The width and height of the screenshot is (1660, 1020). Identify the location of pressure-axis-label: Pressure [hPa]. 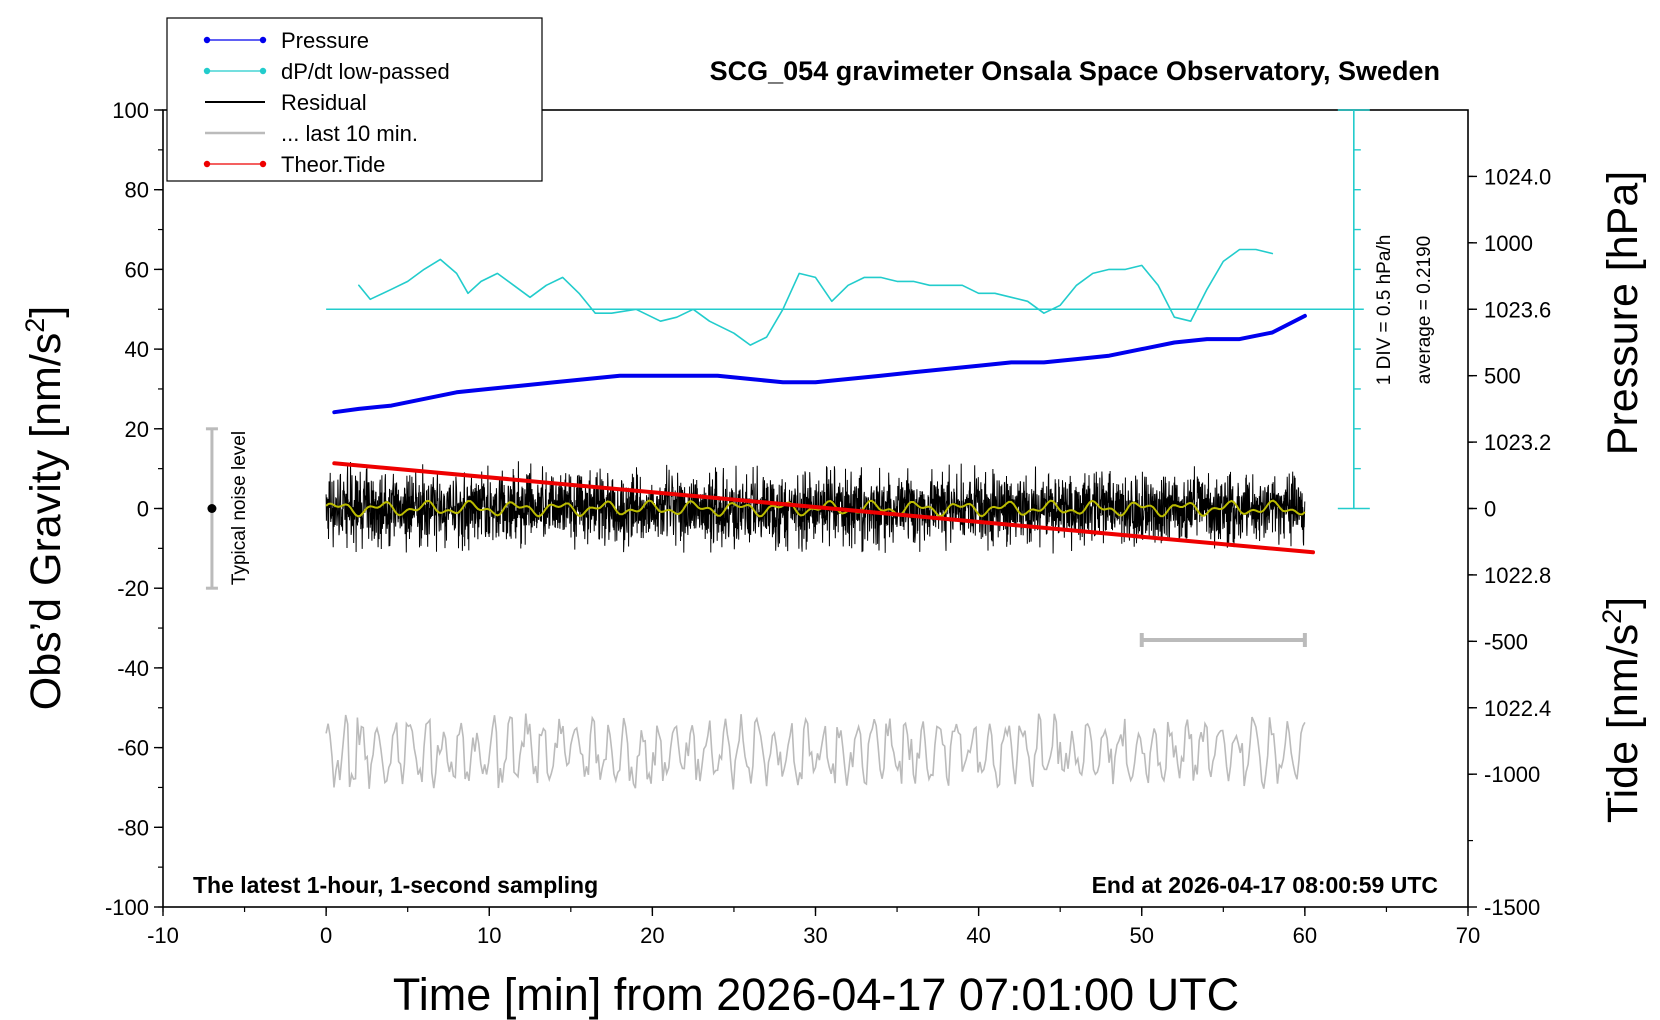
(1623, 313).